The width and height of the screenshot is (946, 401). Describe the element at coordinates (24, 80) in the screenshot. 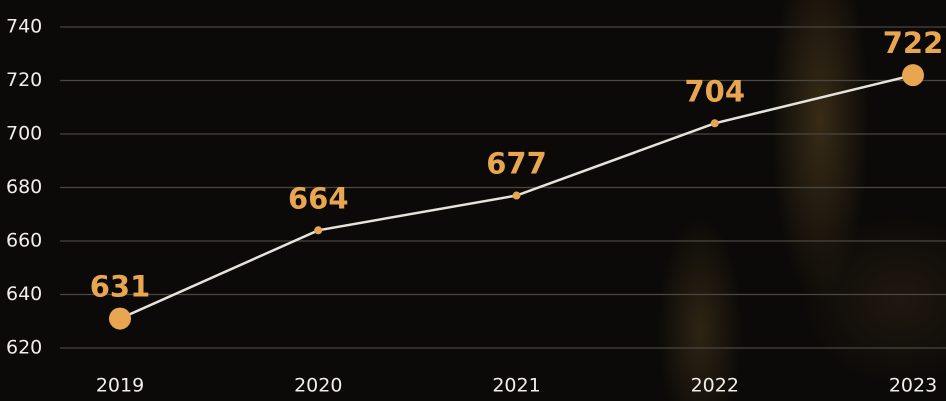

I see `y-tick-label: 720` at that location.